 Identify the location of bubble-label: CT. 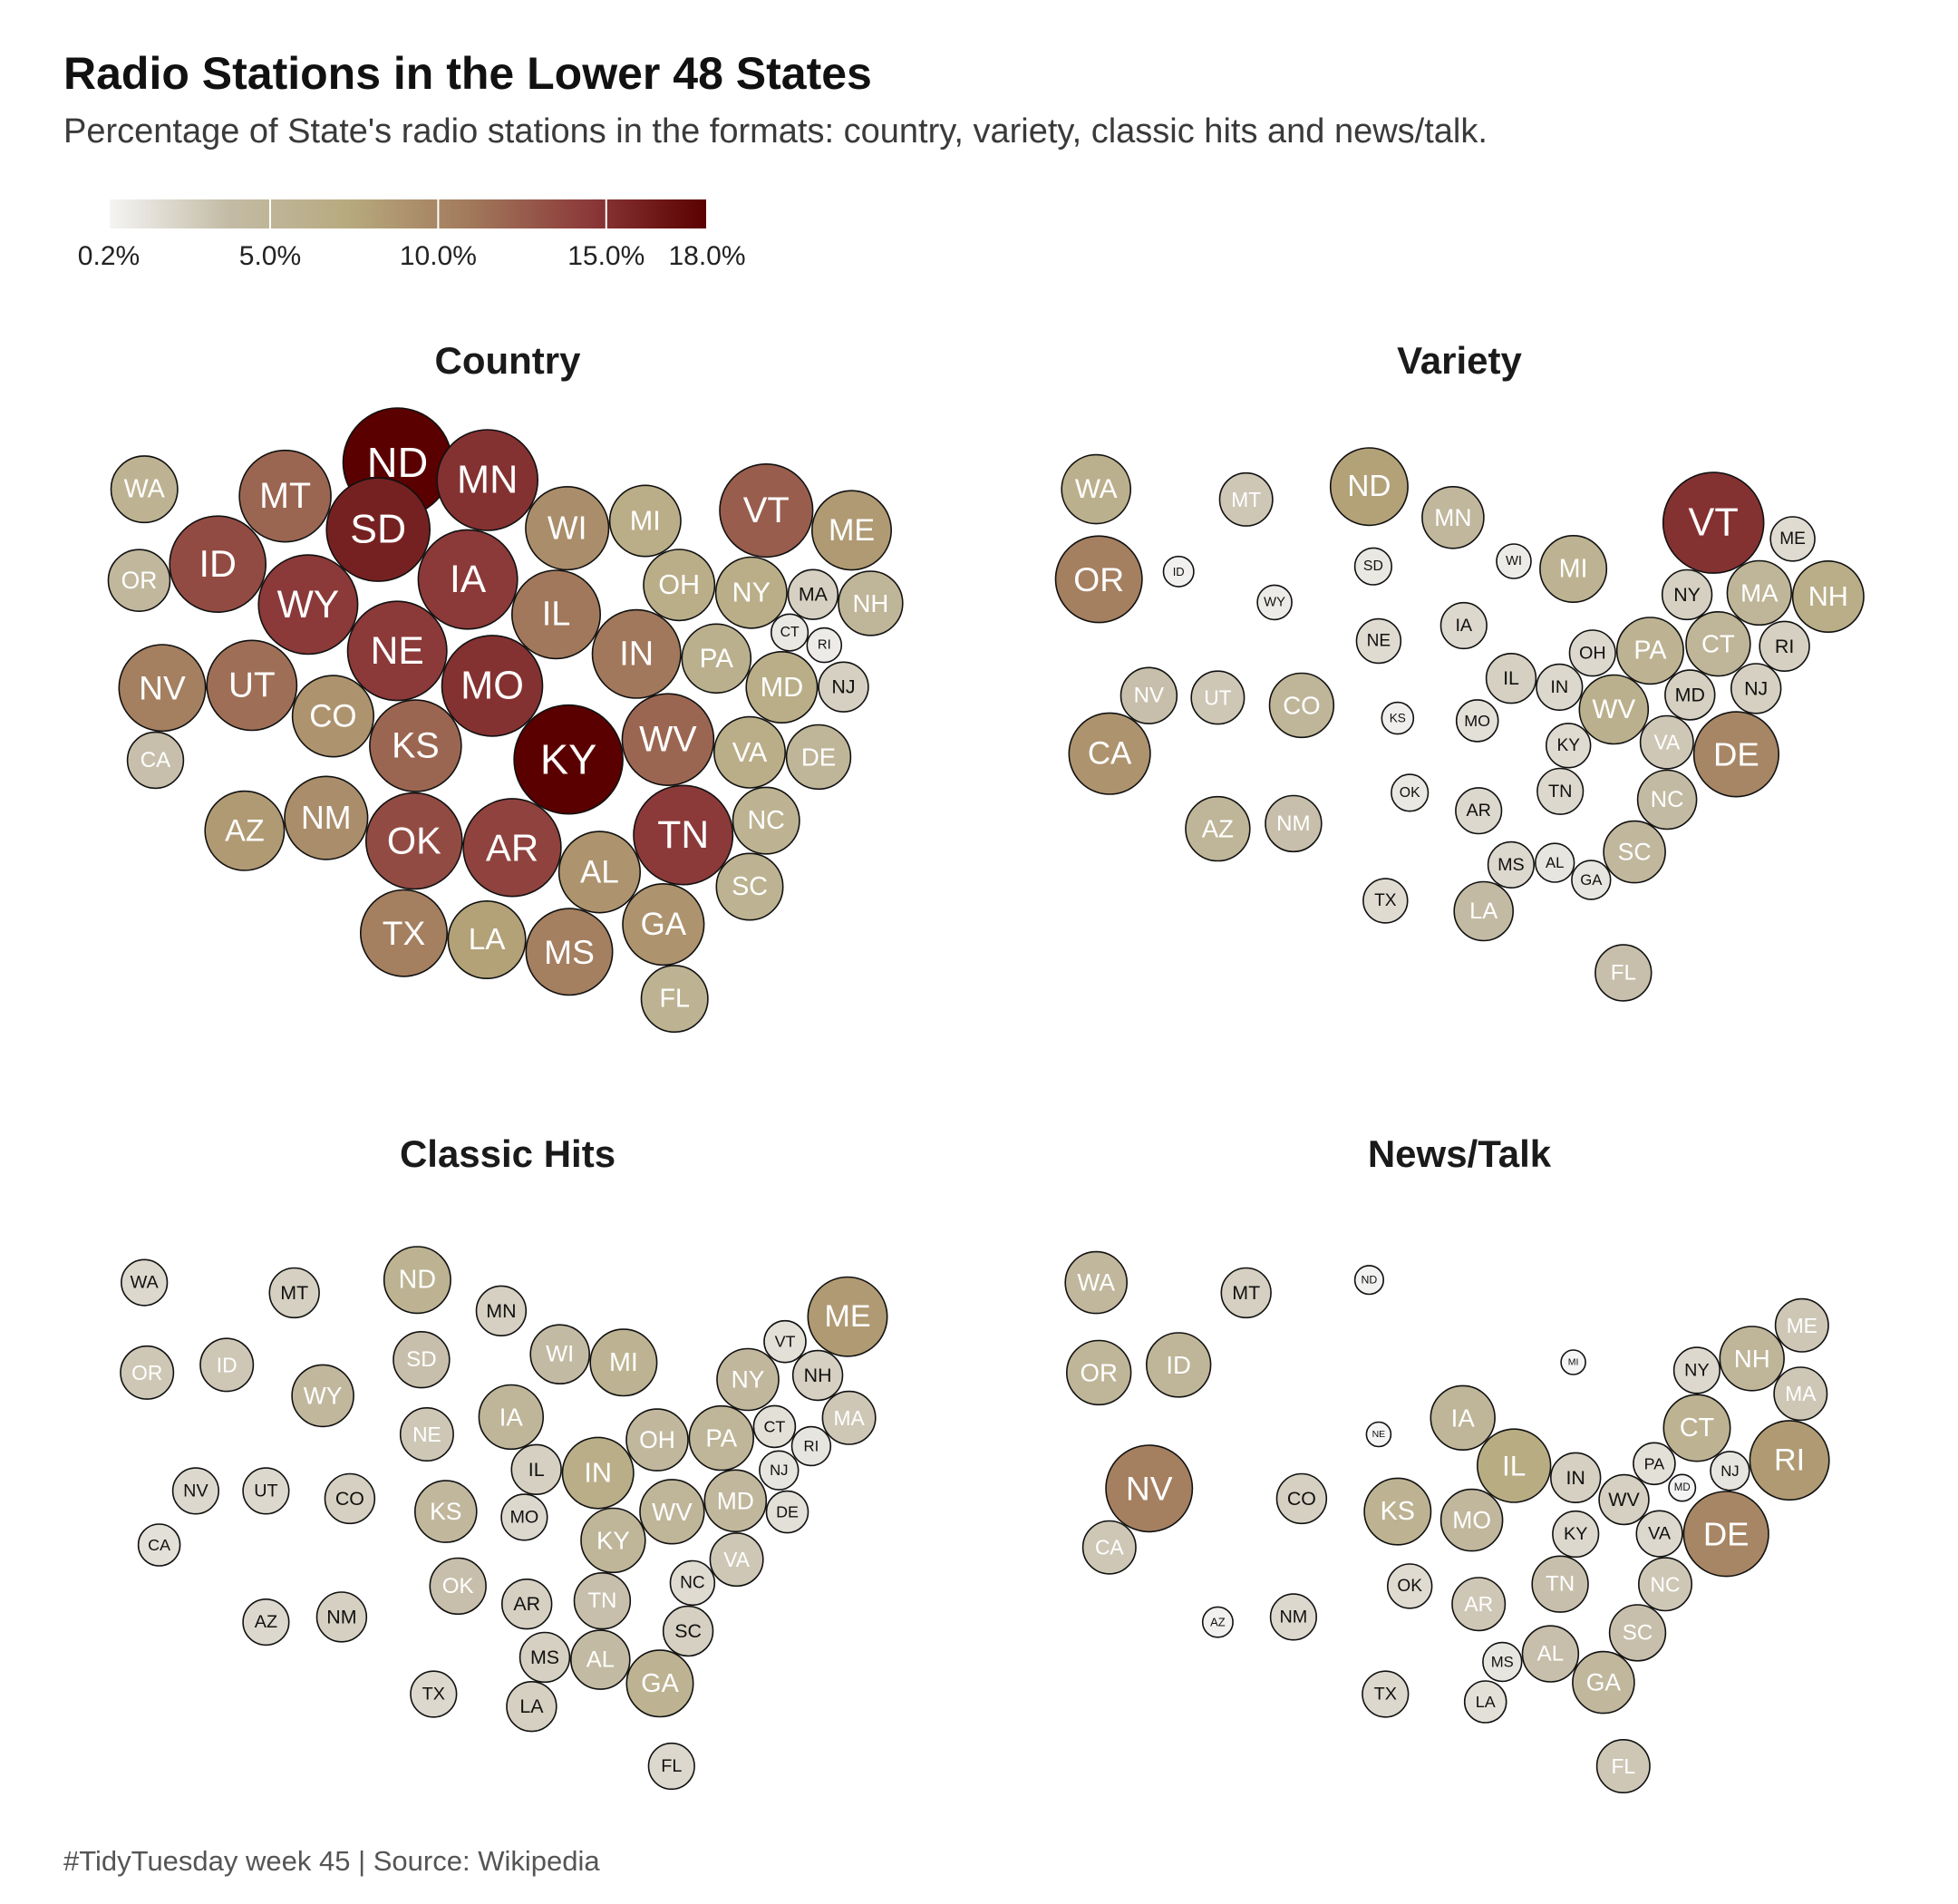
(774, 1426).